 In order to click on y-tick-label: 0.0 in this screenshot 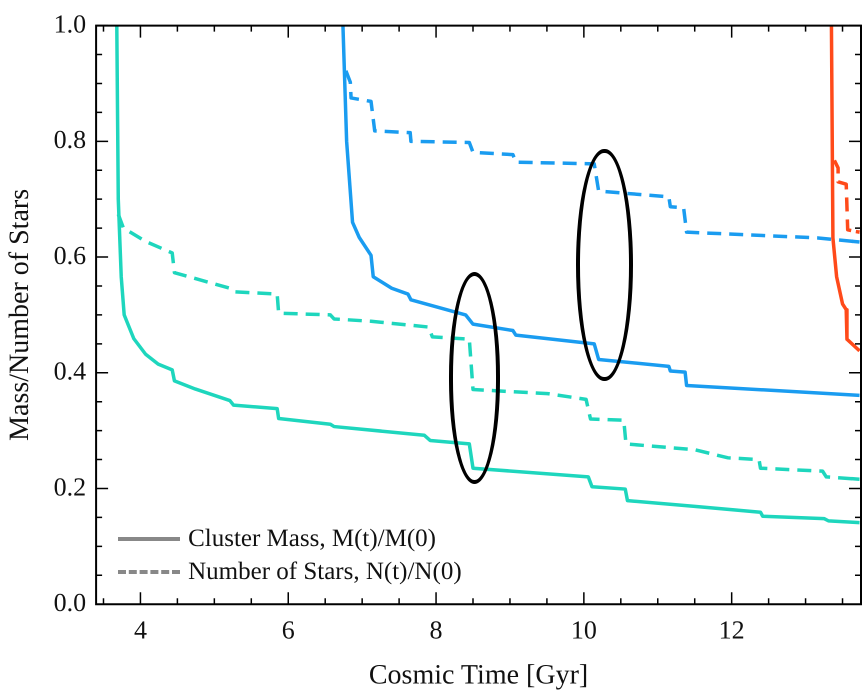, I will do `click(70, 603)`.